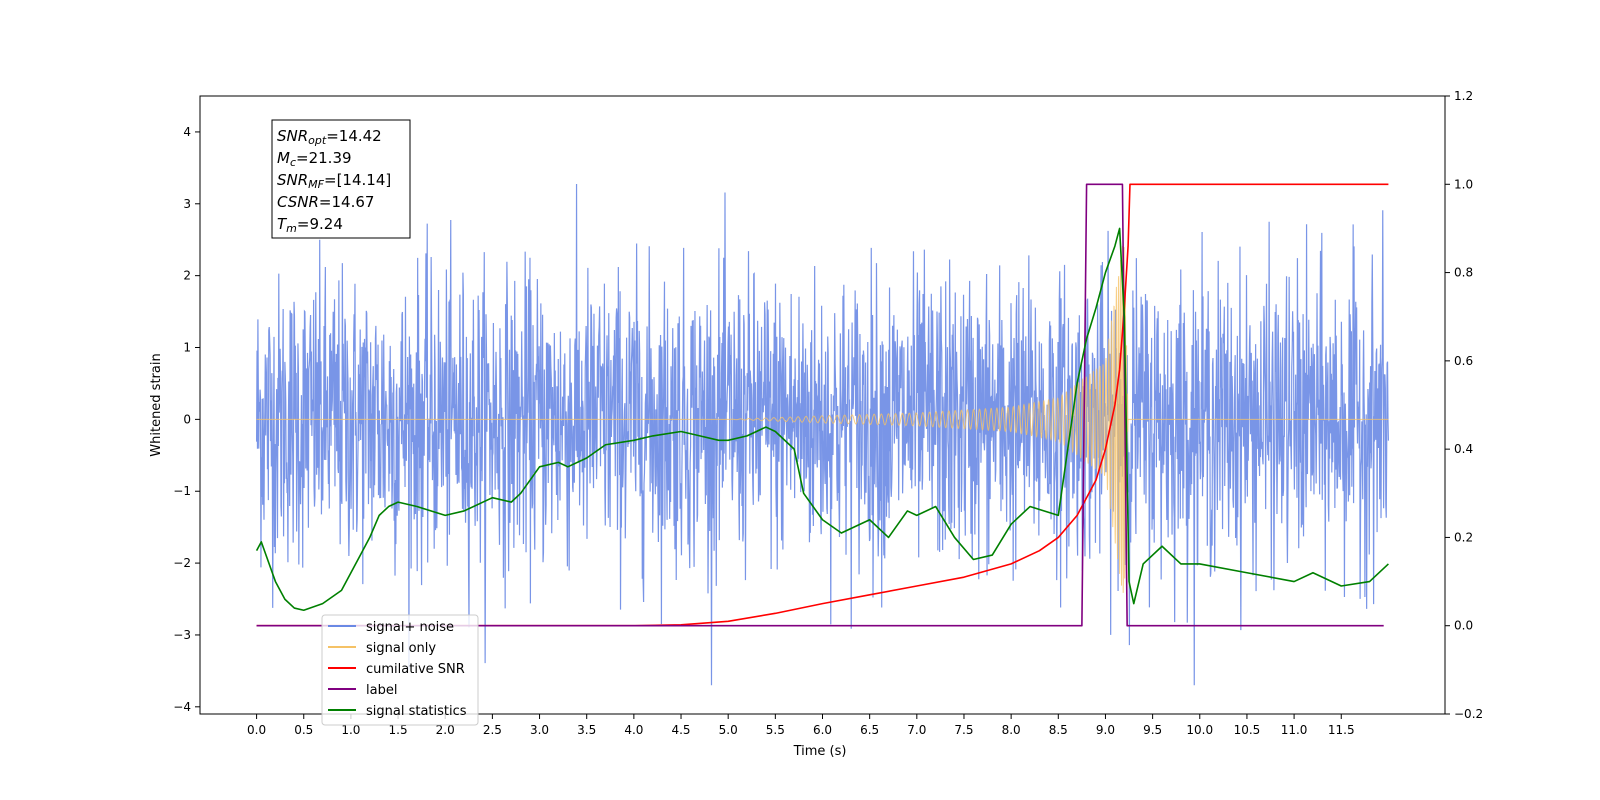  I want to click on x-tick-label: 7.5, so click(963, 730).